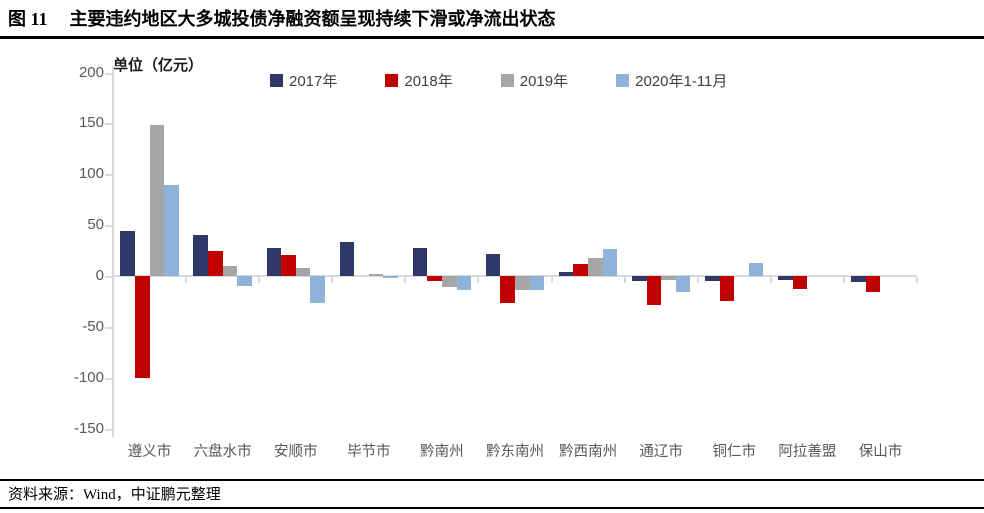 The image size is (984, 513). Describe the element at coordinates (303, 271) in the screenshot. I see `bar-2019年-安顺市` at that location.